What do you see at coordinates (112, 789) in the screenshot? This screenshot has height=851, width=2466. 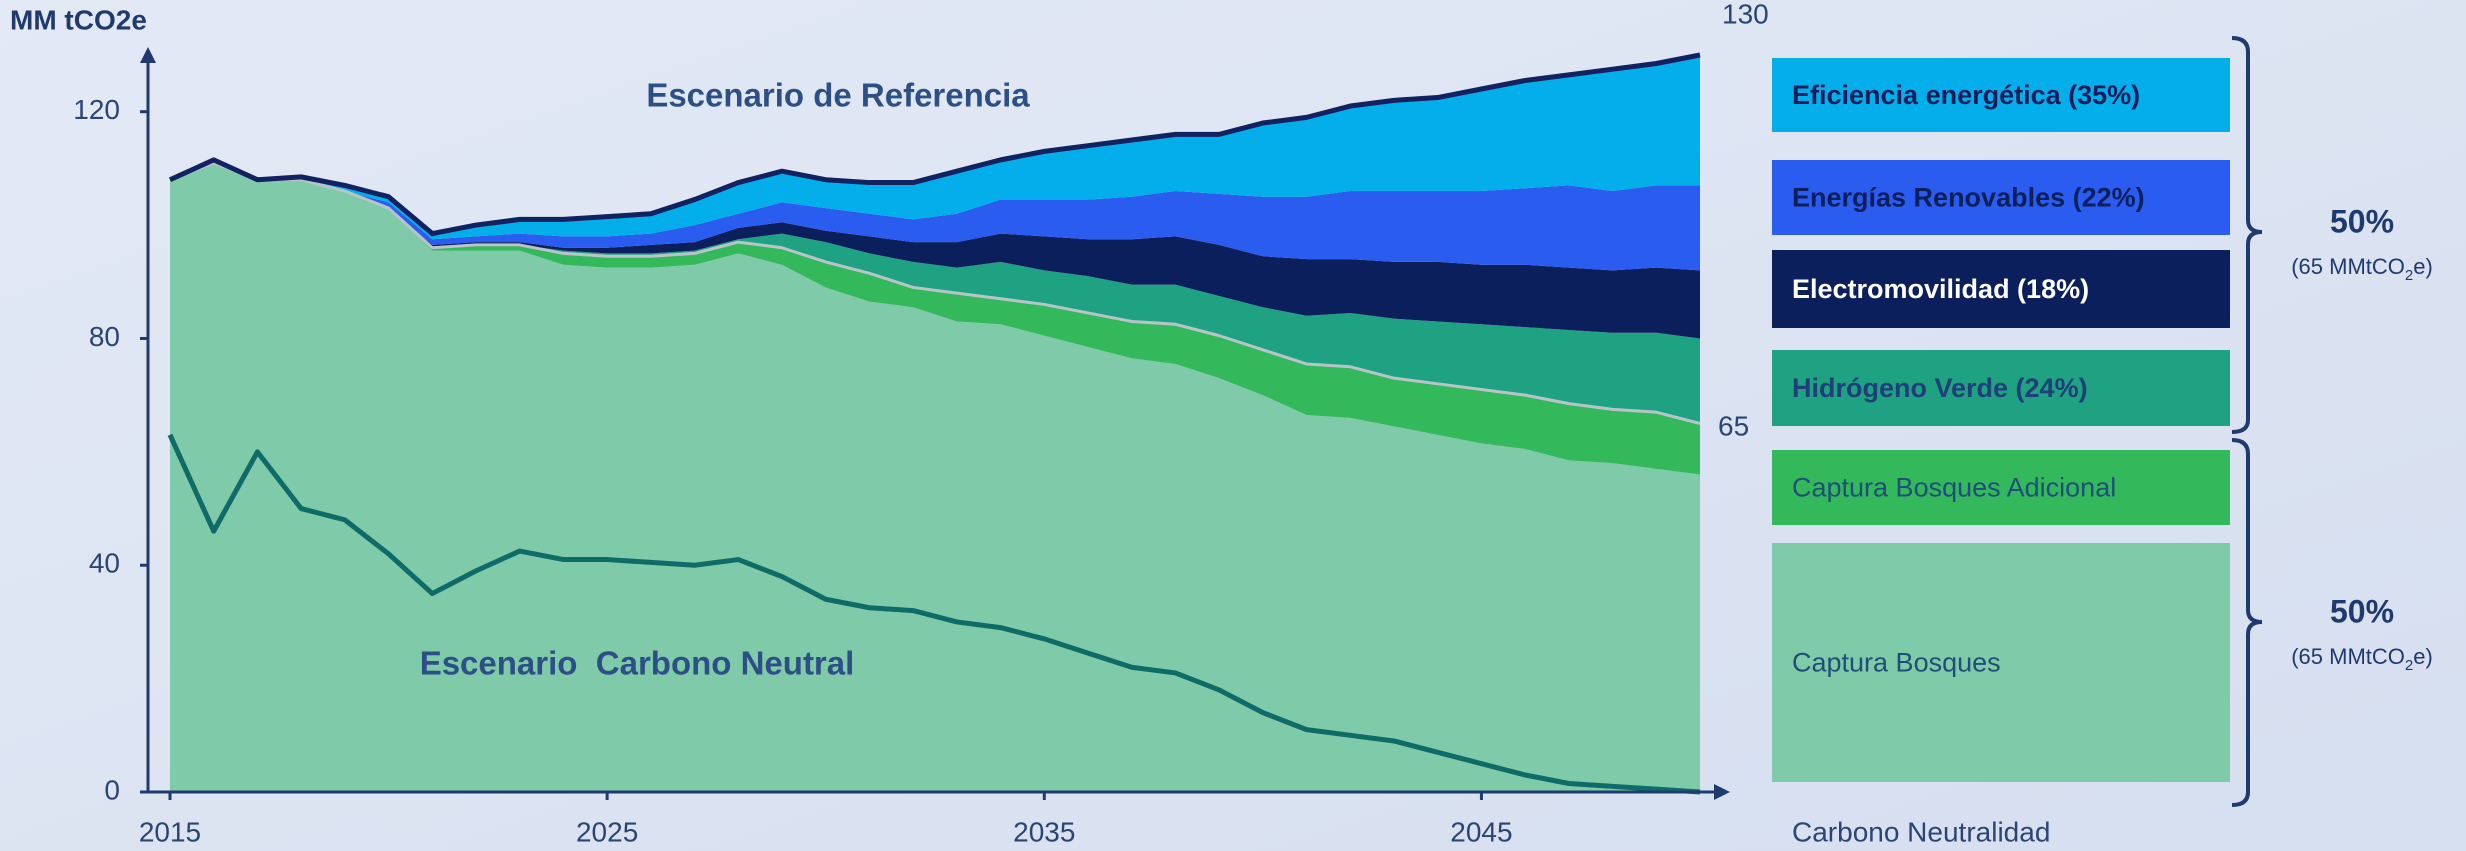 I see `y-tick-label: 0` at bounding box center [112, 789].